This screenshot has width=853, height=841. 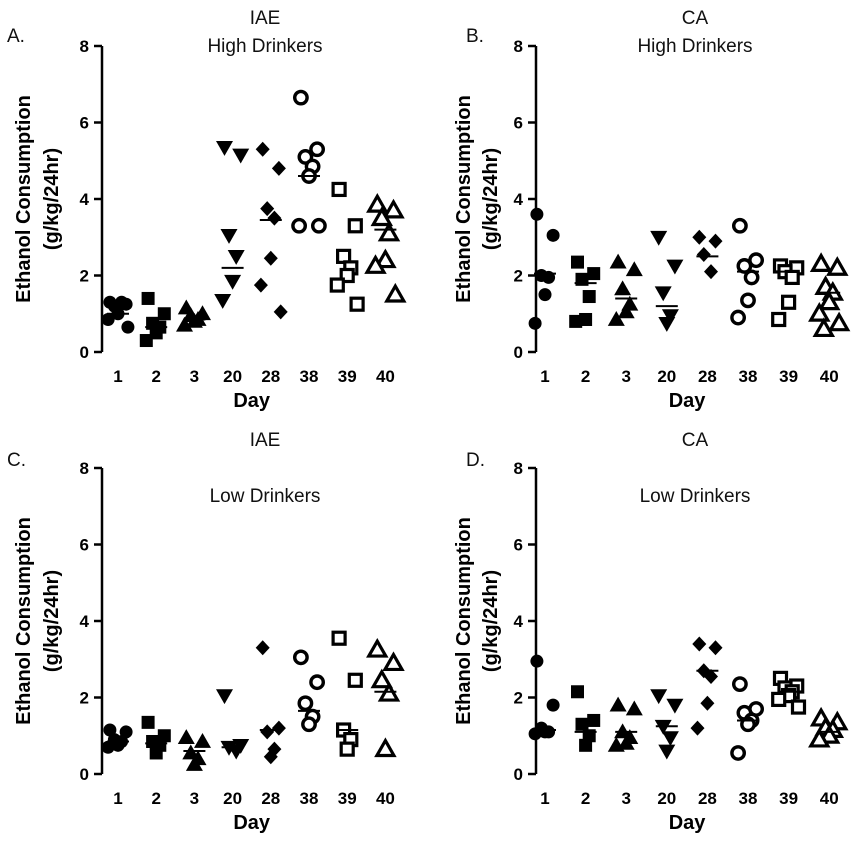 What do you see at coordinates (264, 46) in the screenshot?
I see `panel-title-line-2: High Drinkers` at bounding box center [264, 46].